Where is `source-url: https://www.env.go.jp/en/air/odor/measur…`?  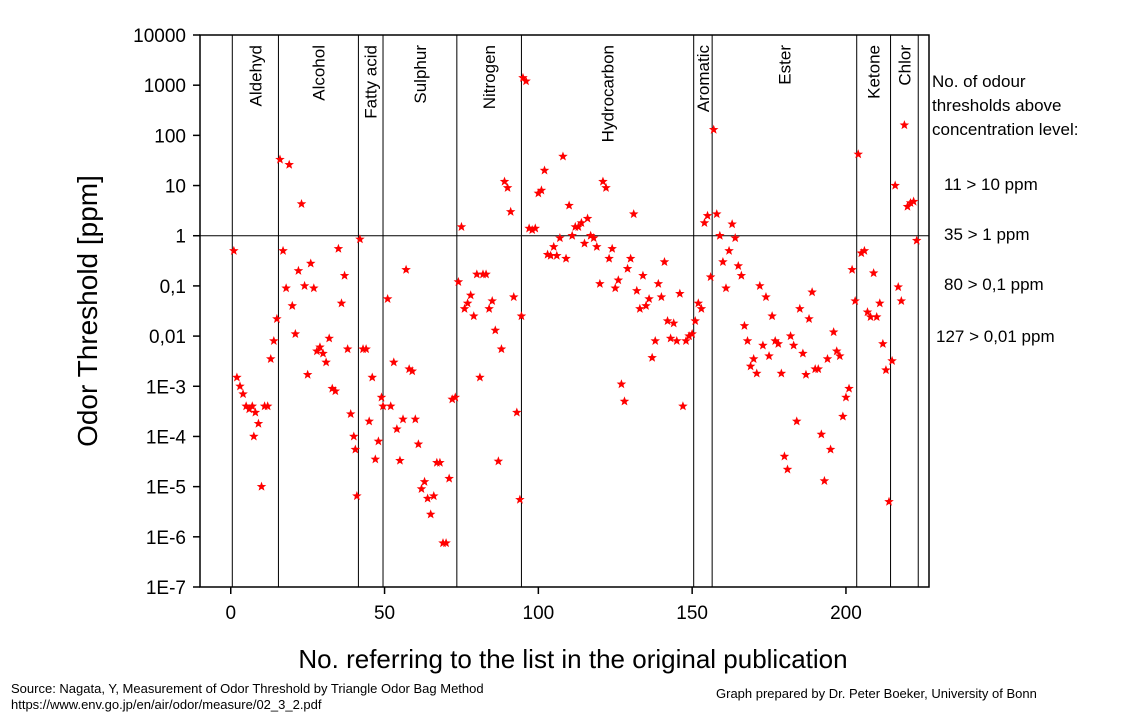
source-url: https://www.env.go.jp/en/air/odor/measur… is located at coordinates (166, 704).